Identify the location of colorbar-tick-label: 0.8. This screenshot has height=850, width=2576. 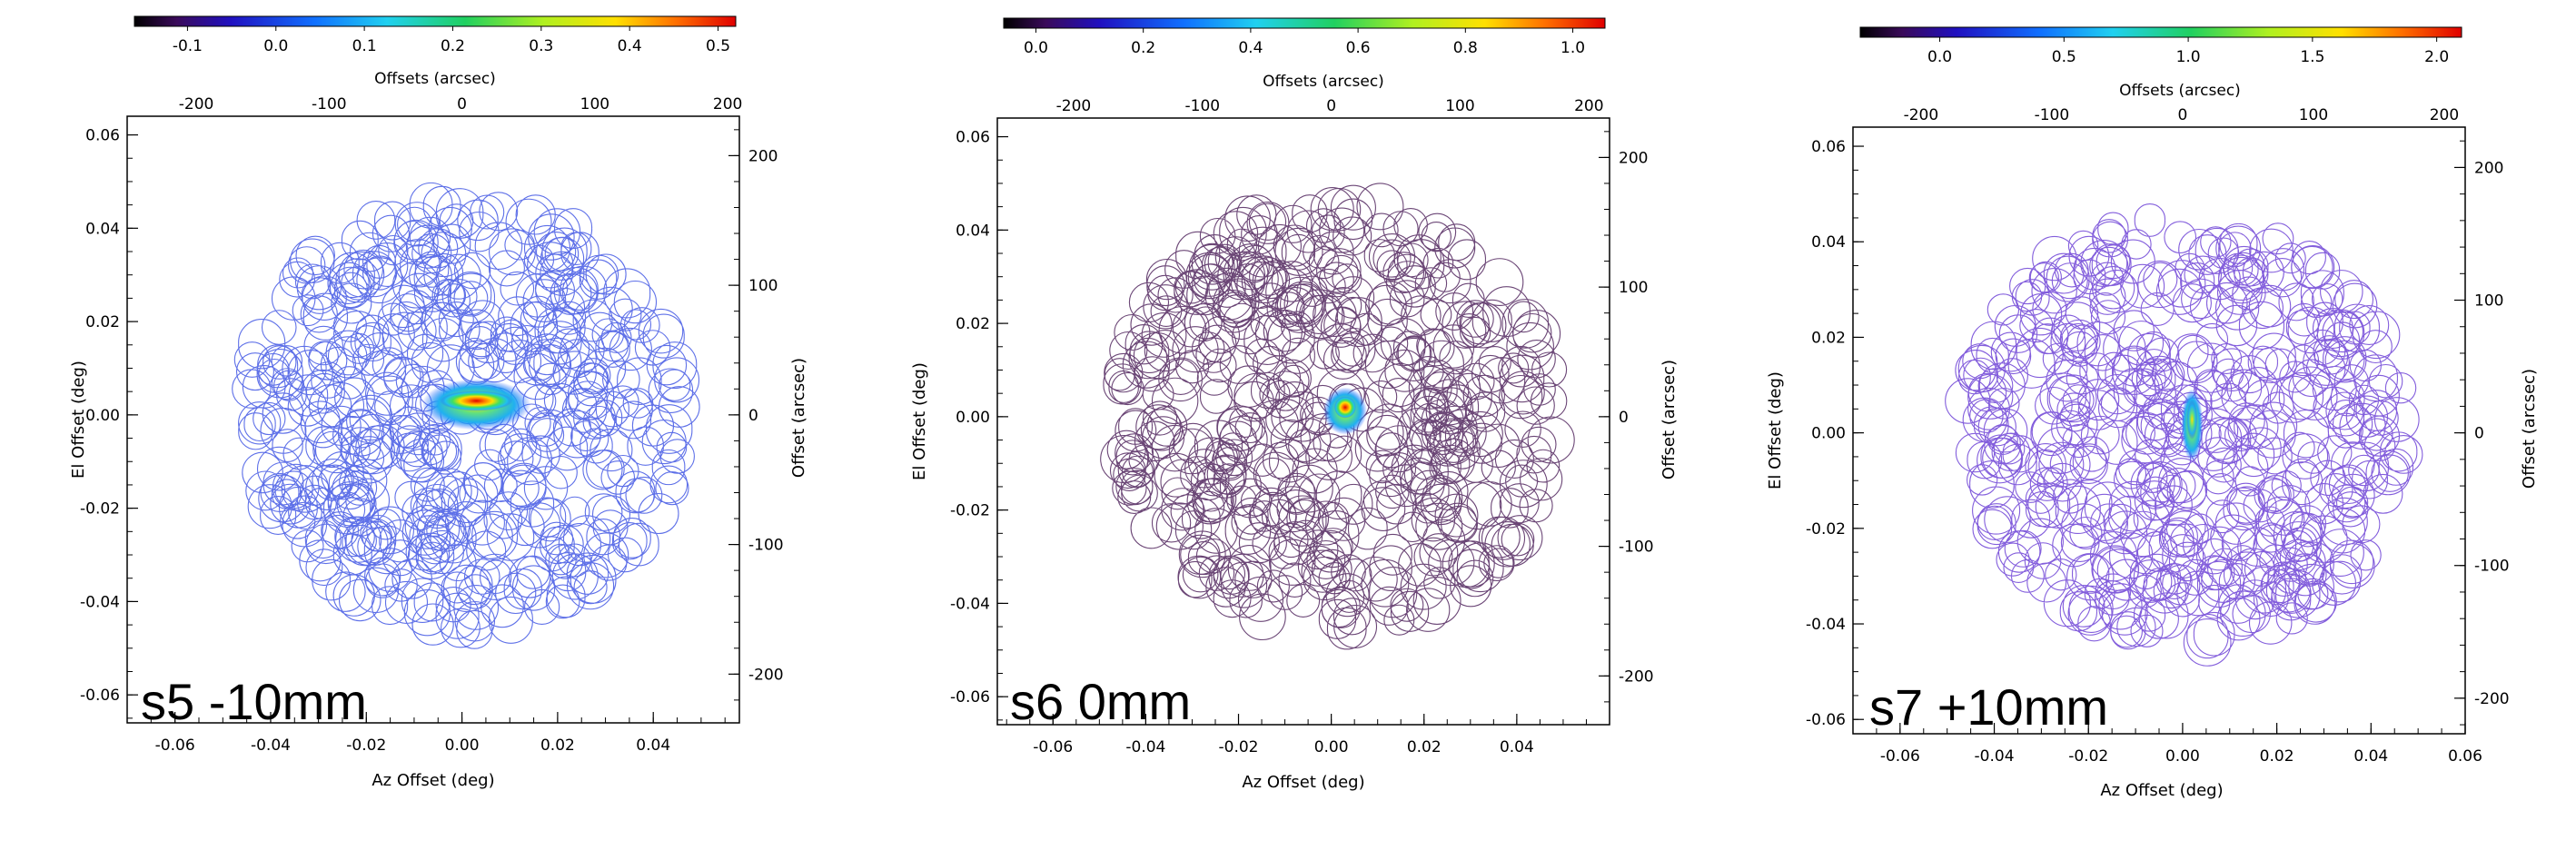
(1465, 48).